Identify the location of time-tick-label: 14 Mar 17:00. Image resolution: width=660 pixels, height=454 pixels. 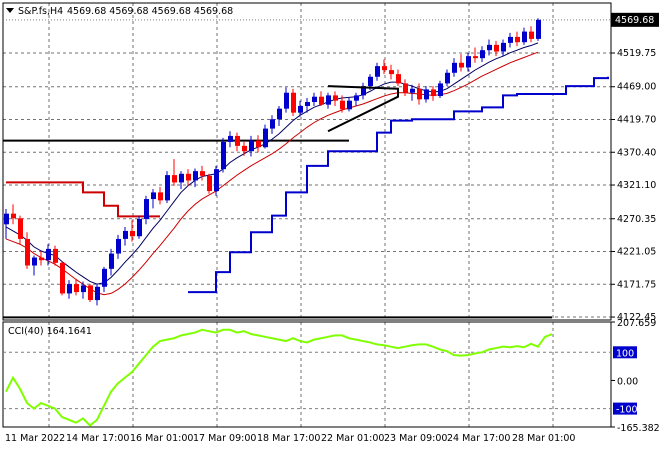
(97, 438).